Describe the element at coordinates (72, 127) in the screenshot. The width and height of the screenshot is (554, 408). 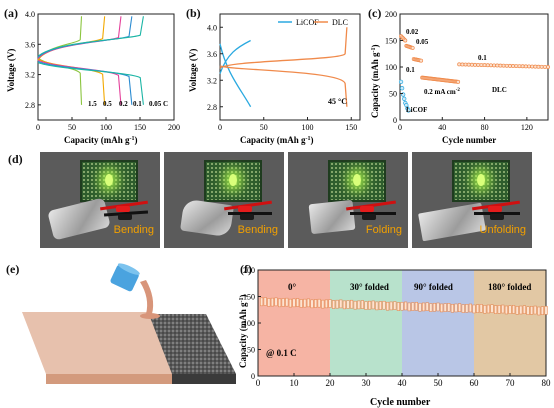
I see `x-axis-a-tick-label: 50` at that location.